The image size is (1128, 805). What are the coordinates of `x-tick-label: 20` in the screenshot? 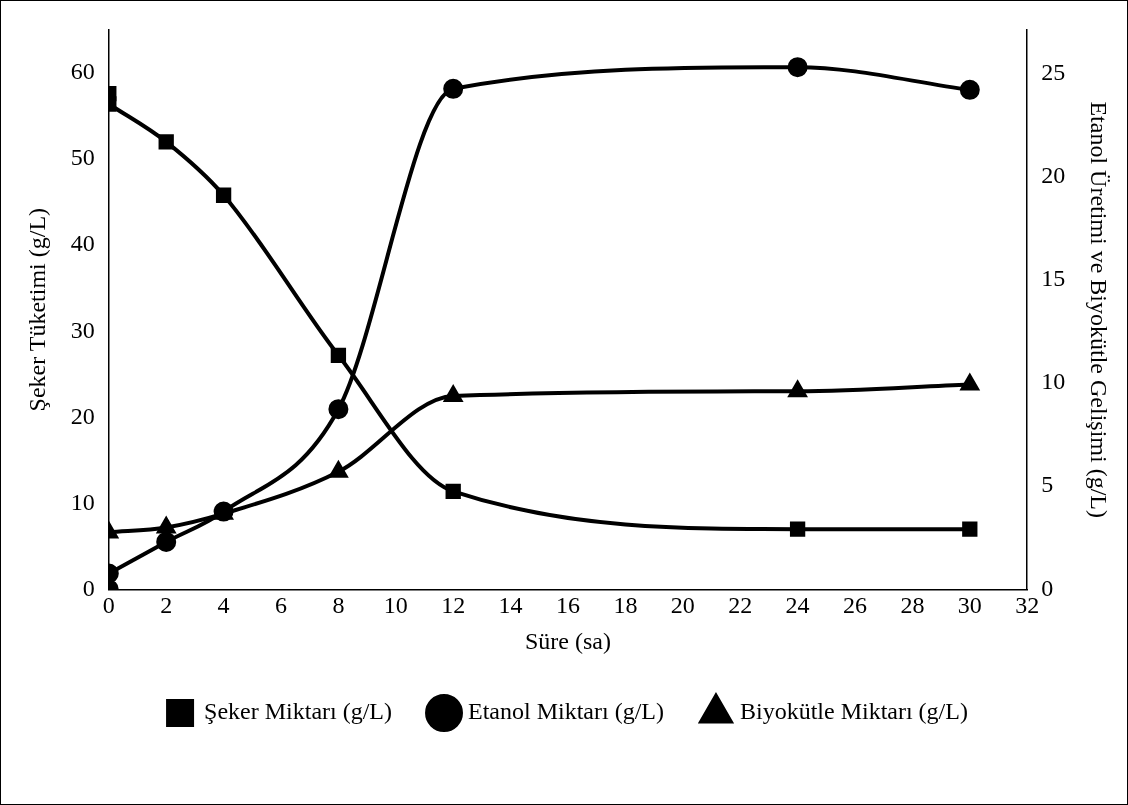 It's located at (682, 605).